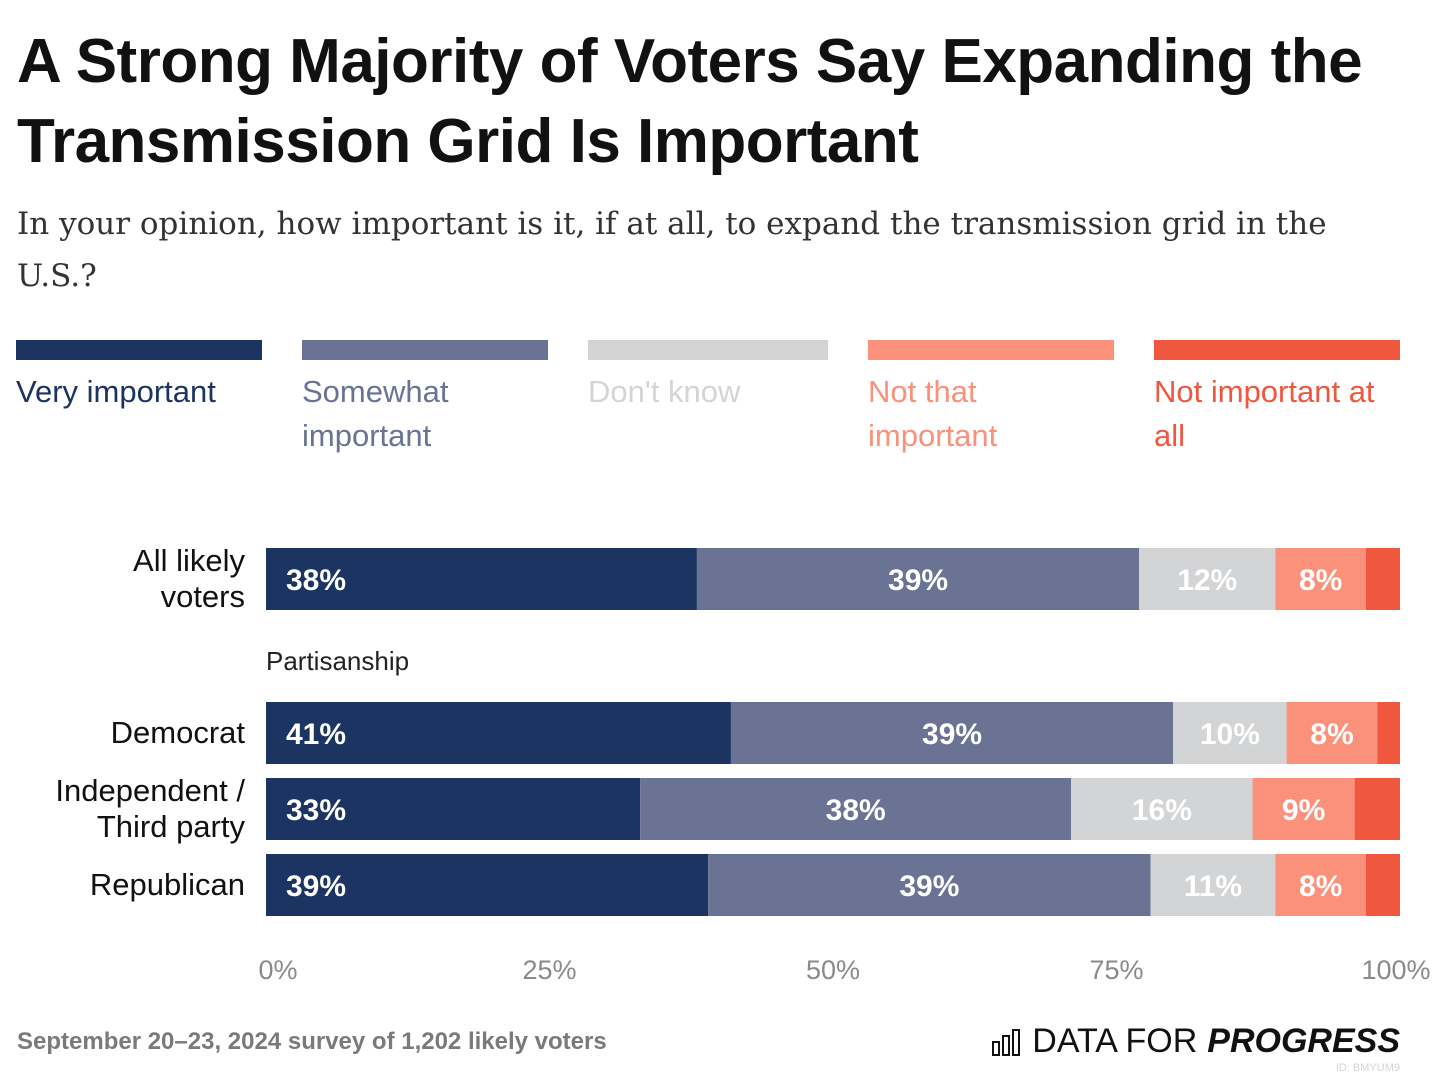 The height and width of the screenshot is (1076, 1440). I want to click on data-label: 12%, so click(1207, 580).